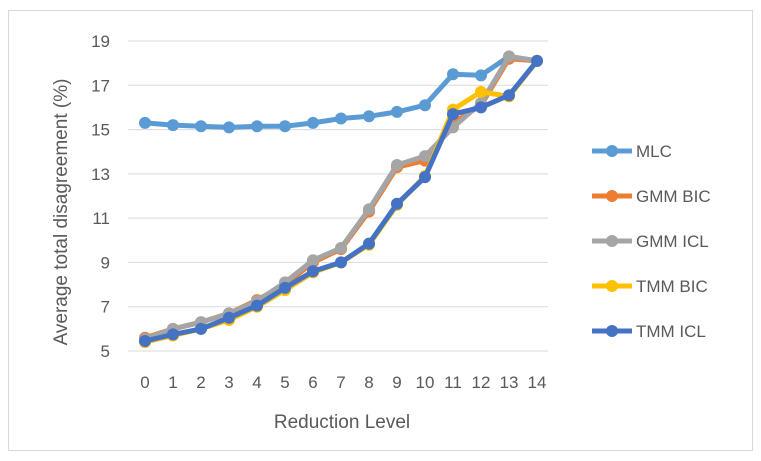  What do you see at coordinates (105, 262) in the screenshot?
I see `y-tick-label: 9` at bounding box center [105, 262].